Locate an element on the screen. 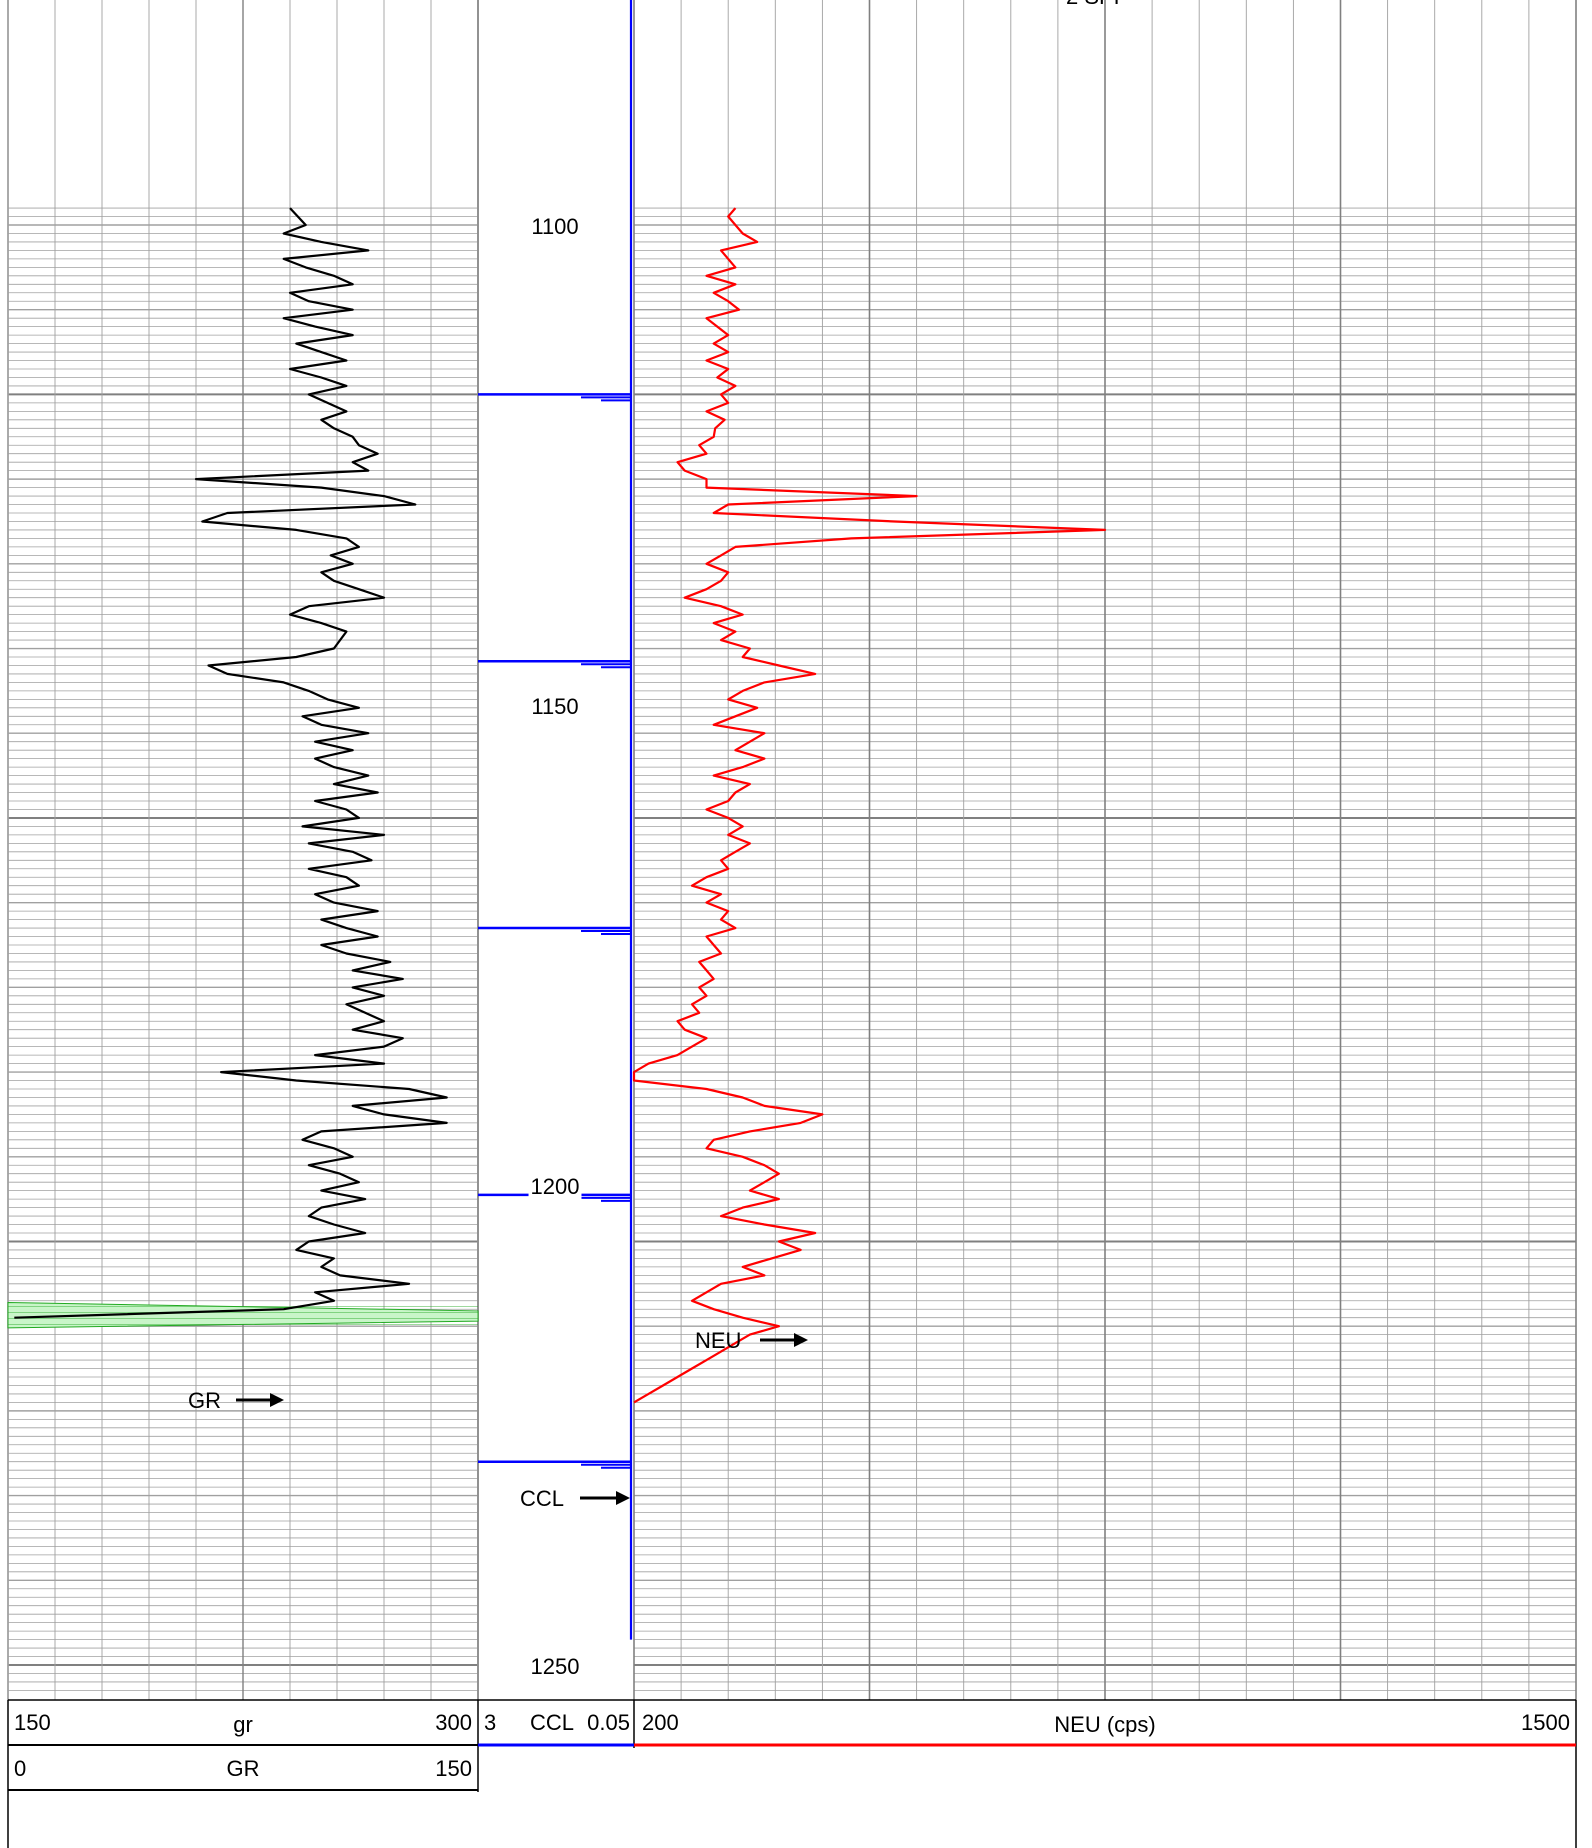  neu-arrow-label: NEU is located at coordinates (718, 1340).